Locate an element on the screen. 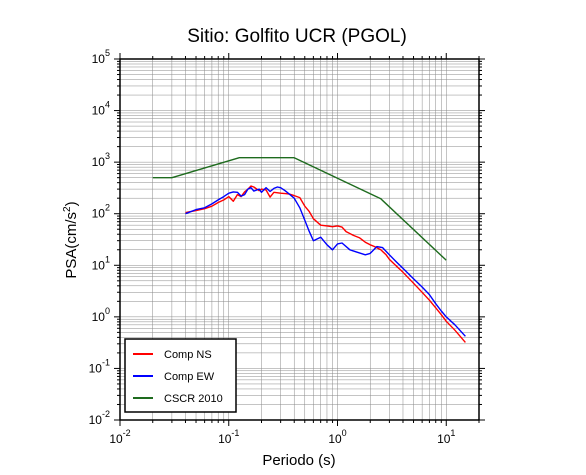  x-tick-label: 10⁻¹ is located at coordinates (228, 437).